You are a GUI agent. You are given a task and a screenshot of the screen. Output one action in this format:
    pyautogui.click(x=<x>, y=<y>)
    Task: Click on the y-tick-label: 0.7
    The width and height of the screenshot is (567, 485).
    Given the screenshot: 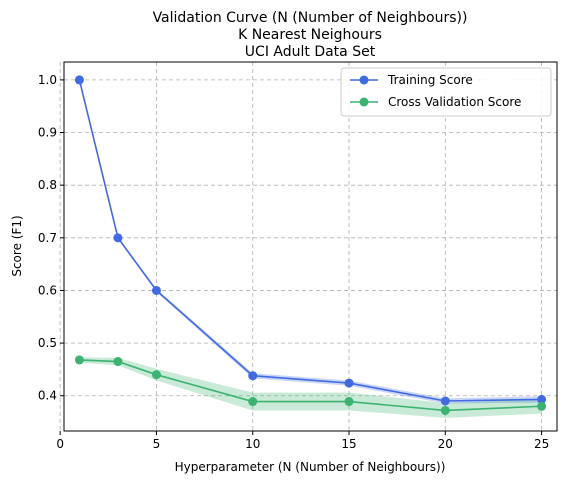 What is the action you would take?
    pyautogui.click(x=47, y=238)
    